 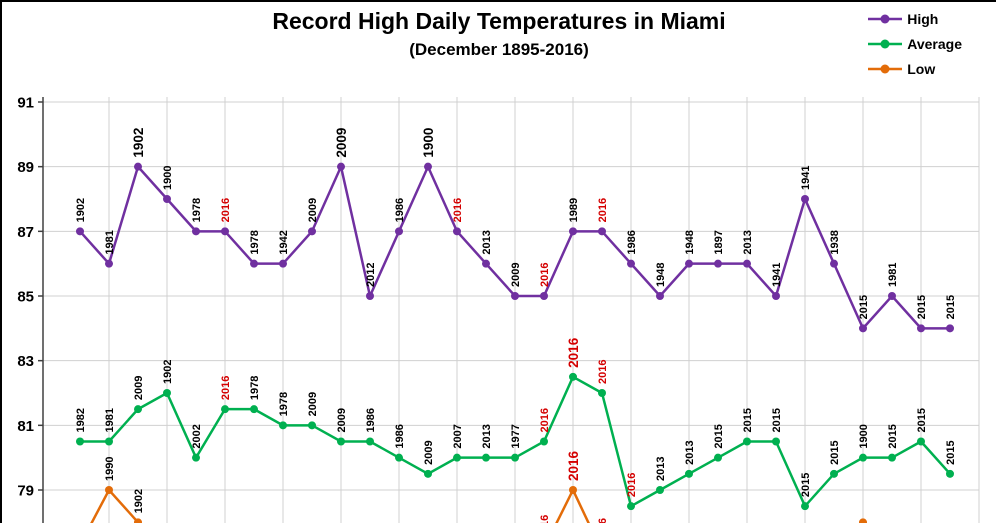 What do you see at coordinates (516, 436) in the screenshot?
I see `average-point-label: 1977` at bounding box center [516, 436].